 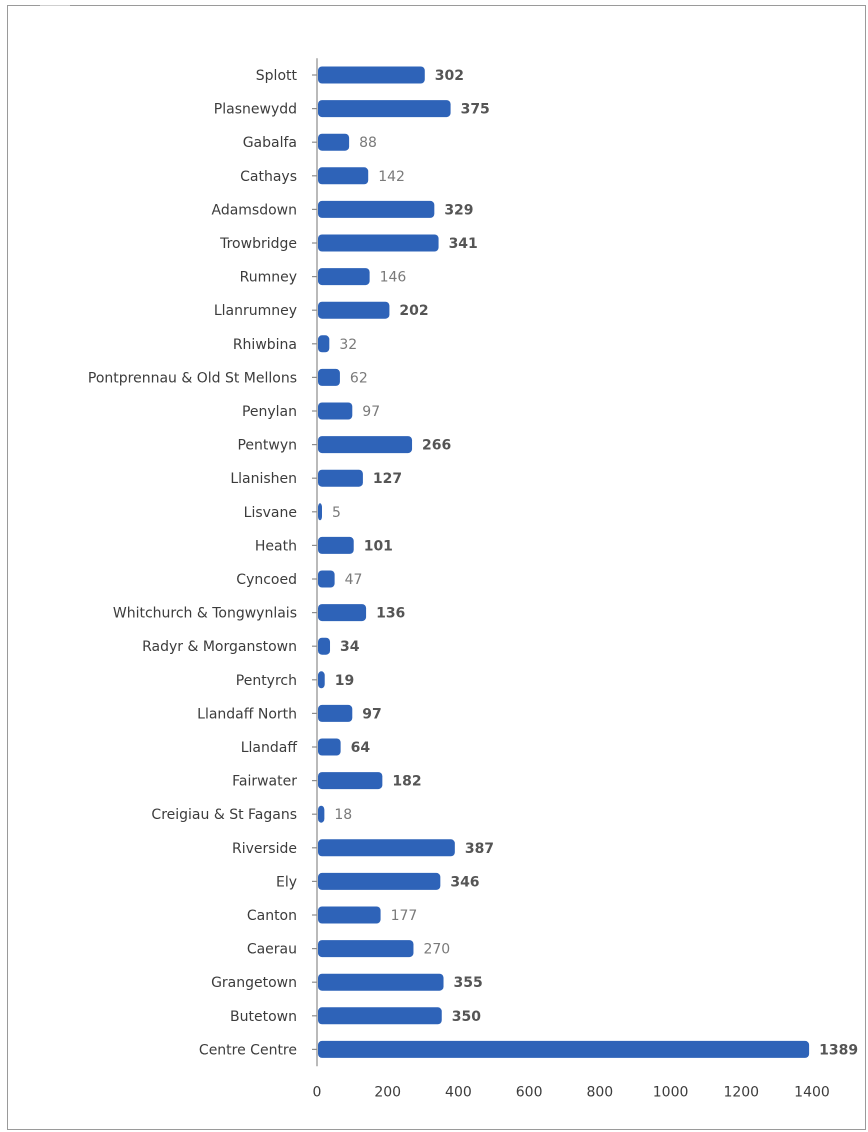 What do you see at coordinates (269, 748) in the screenshot?
I see `category-label: Llandaff` at bounding box center [269, 748].